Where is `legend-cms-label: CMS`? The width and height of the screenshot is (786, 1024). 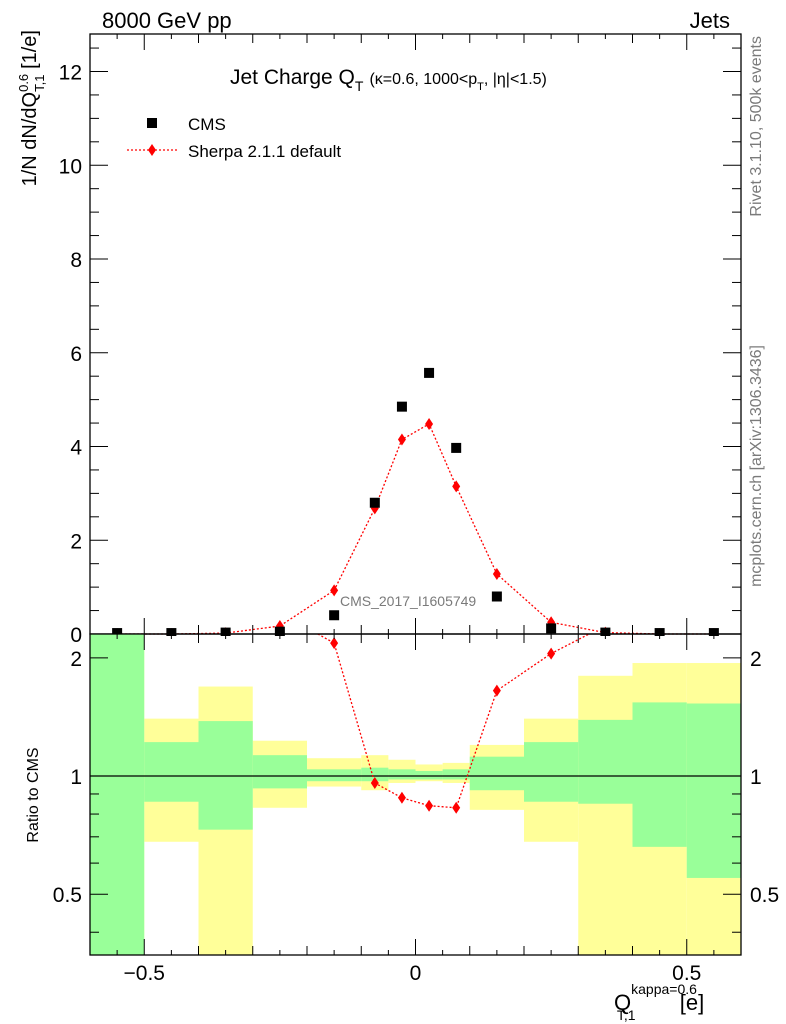
legend-cms-label: CMS is located at coordinates (207, 124).